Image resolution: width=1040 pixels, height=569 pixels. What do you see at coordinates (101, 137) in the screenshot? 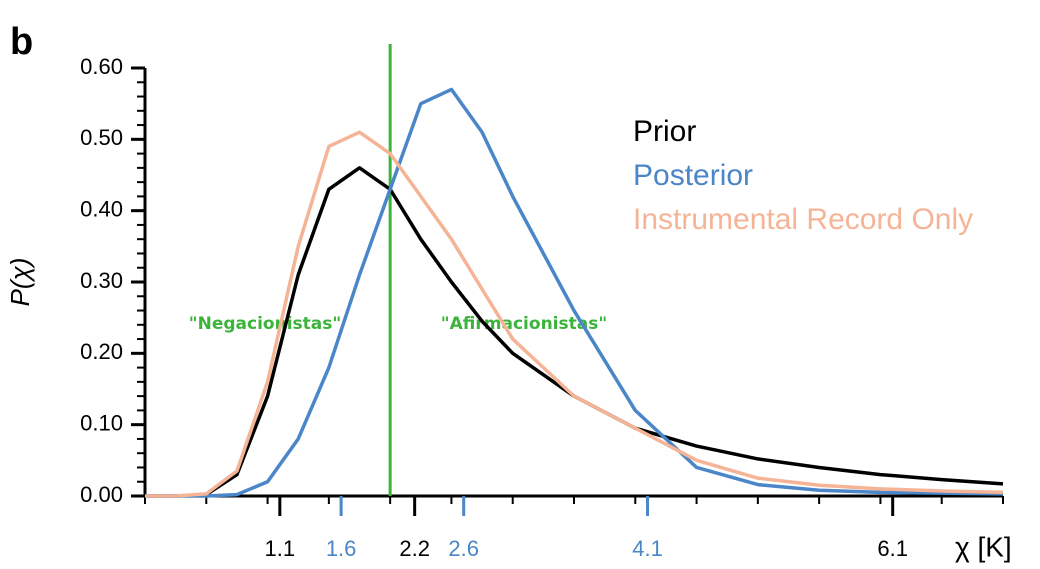
I see `y-tick-label: 0.50` at bounding box center [101, 137].